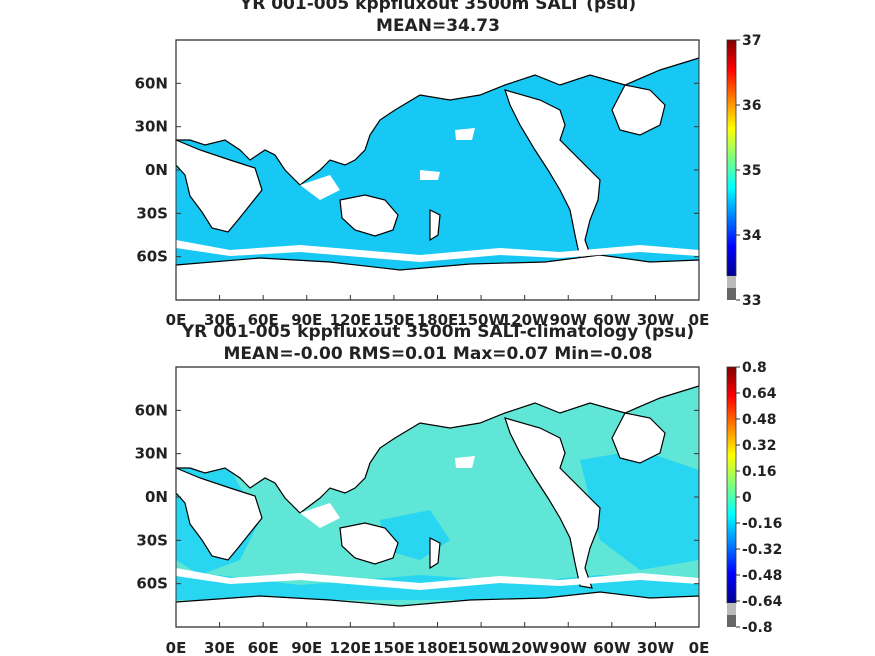 This screenshot has width=875, height=656. Describe the element at coordinates (747, 498) in the screenshot. I see `colorbar-tick-label: 0` at that location.